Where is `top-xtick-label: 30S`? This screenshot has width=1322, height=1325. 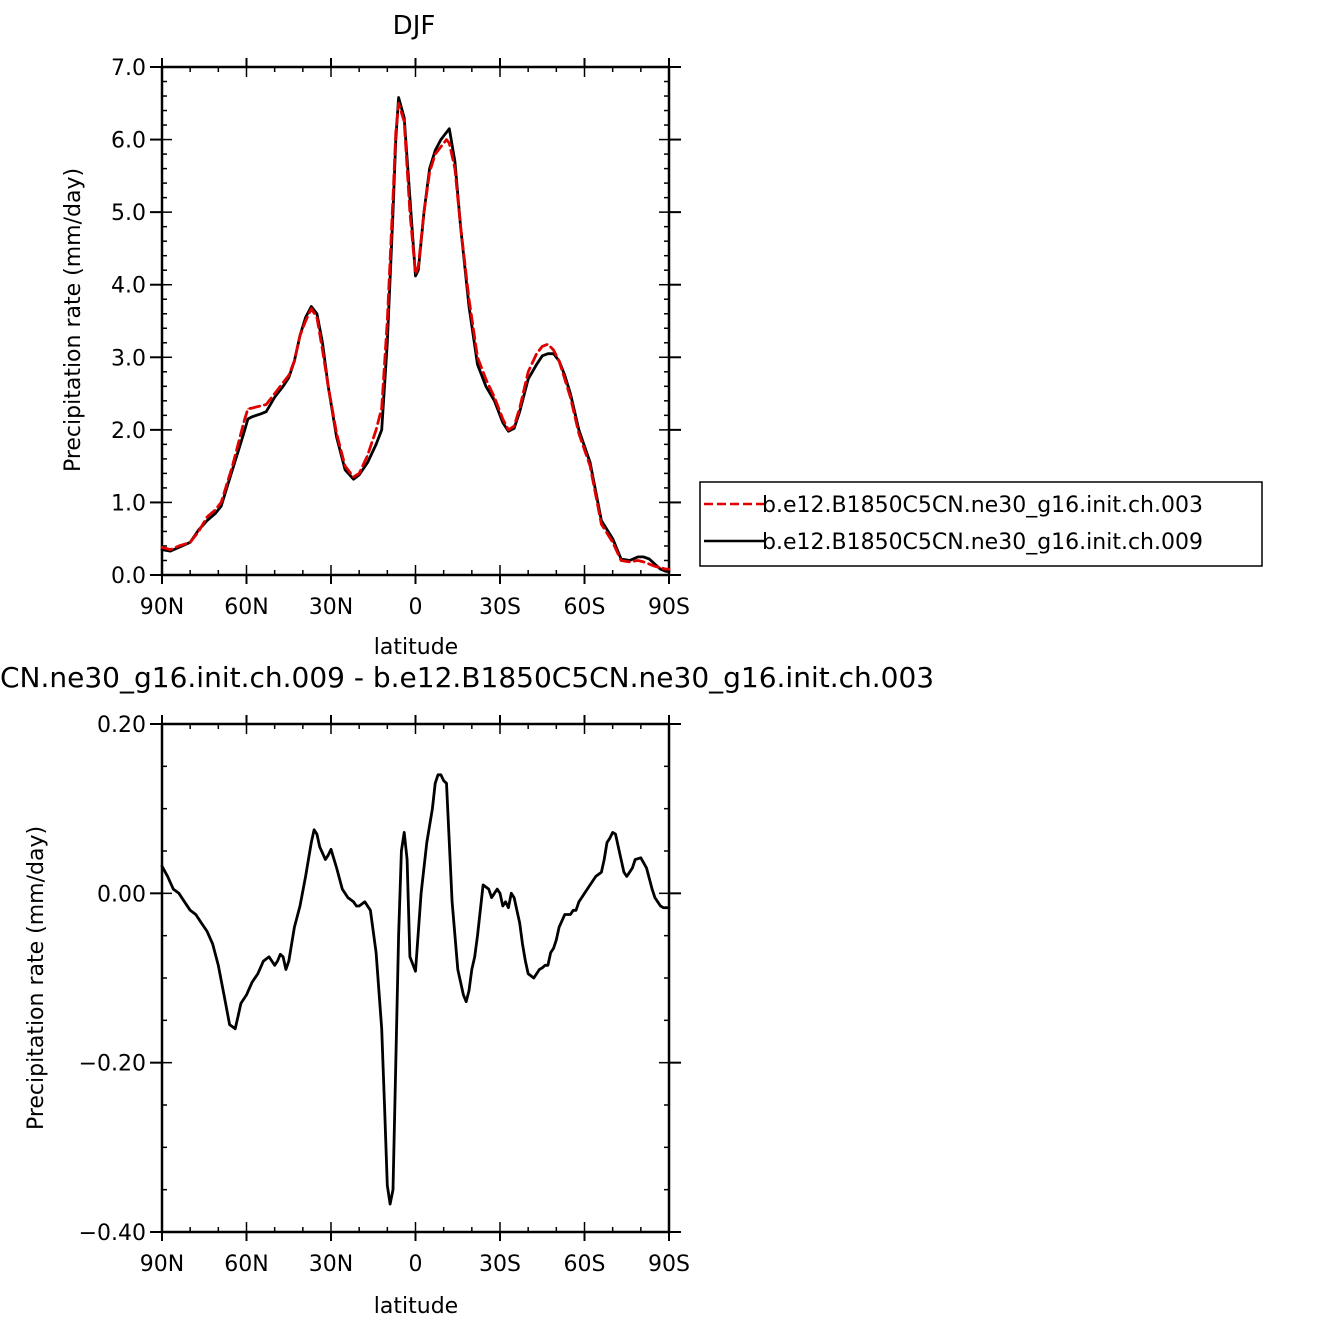 top-xtick-label: 30S is located at coordinates (500, 607).